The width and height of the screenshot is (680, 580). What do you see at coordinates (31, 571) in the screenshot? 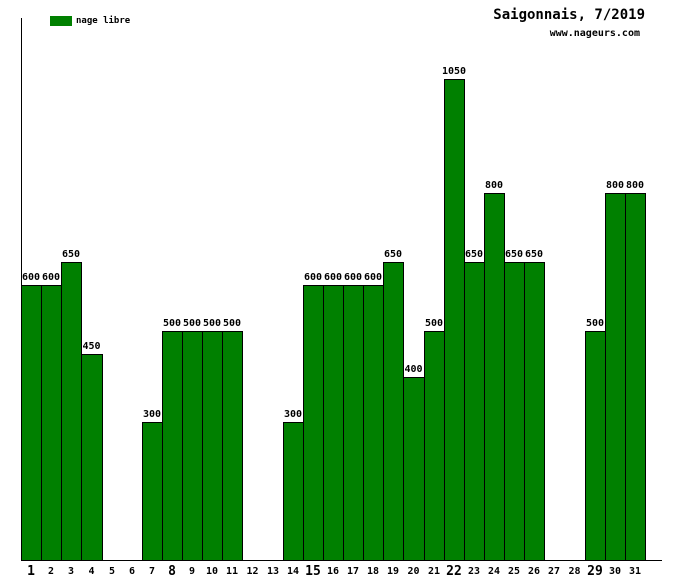
I see `x-tick-label: 1` at bounding box center [31, 571].